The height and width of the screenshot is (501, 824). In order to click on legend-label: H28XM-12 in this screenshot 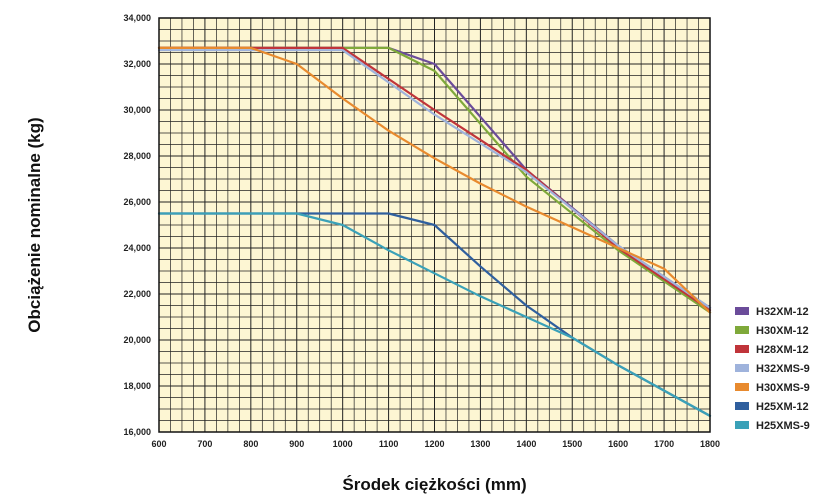, I will do `click(782, 350)`.